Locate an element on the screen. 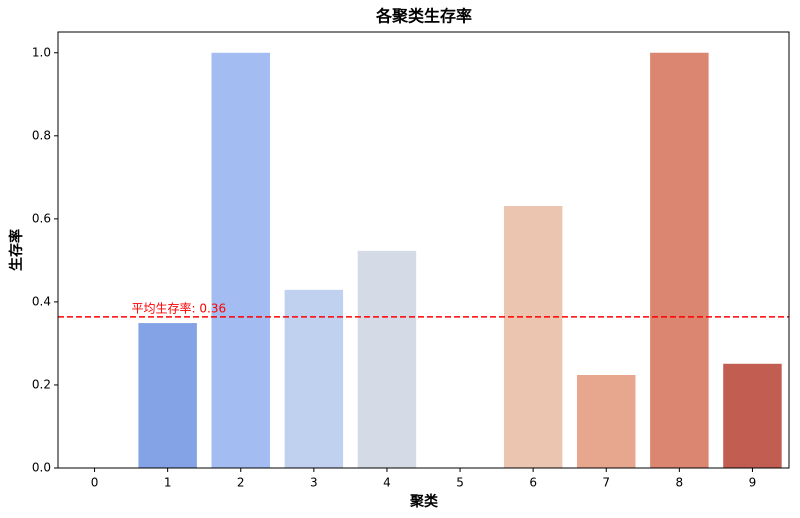 The image size is (800, 518). y-tick-label: 0.2 is located at coordinates (41, 384).